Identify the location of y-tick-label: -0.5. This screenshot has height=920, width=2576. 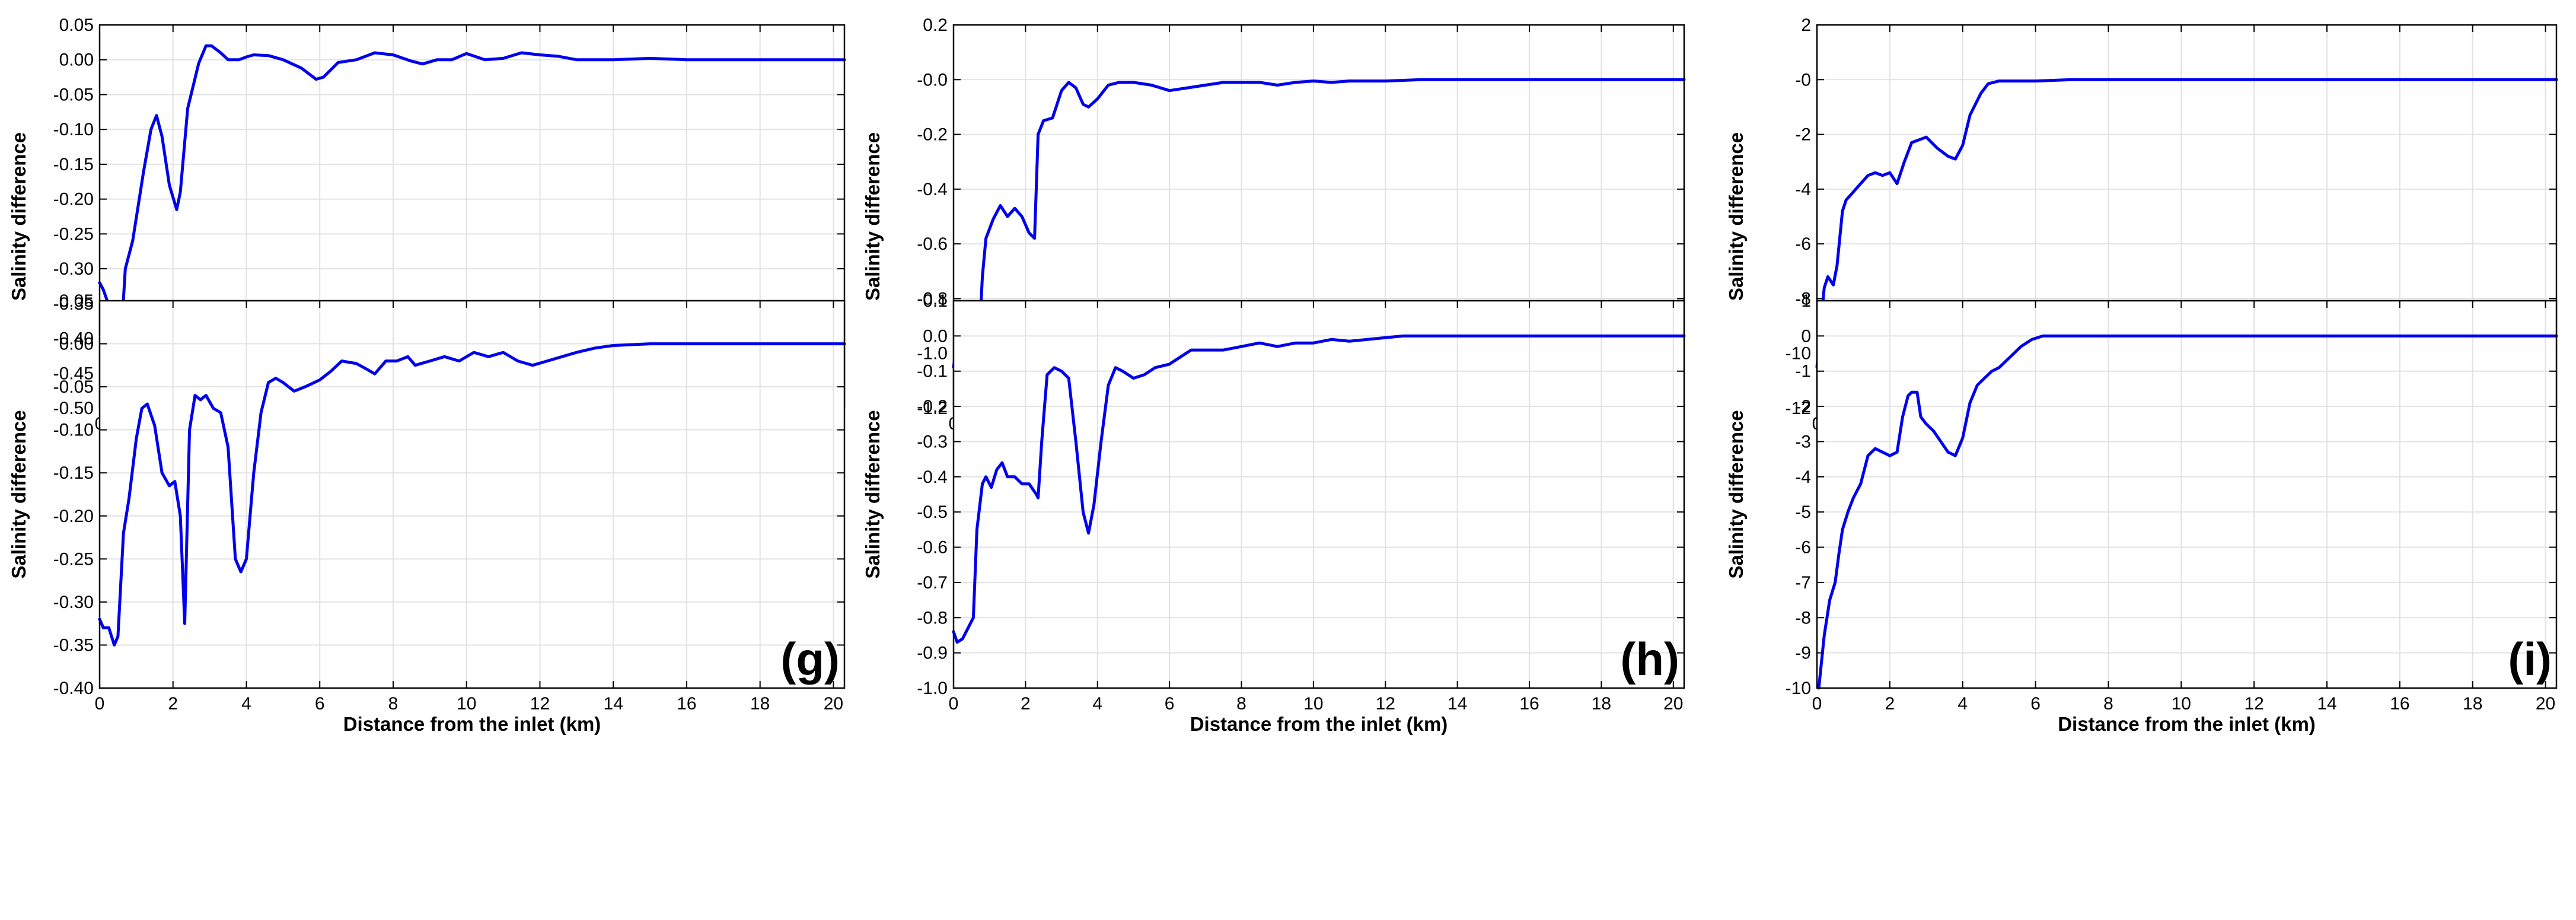
(933, 512).